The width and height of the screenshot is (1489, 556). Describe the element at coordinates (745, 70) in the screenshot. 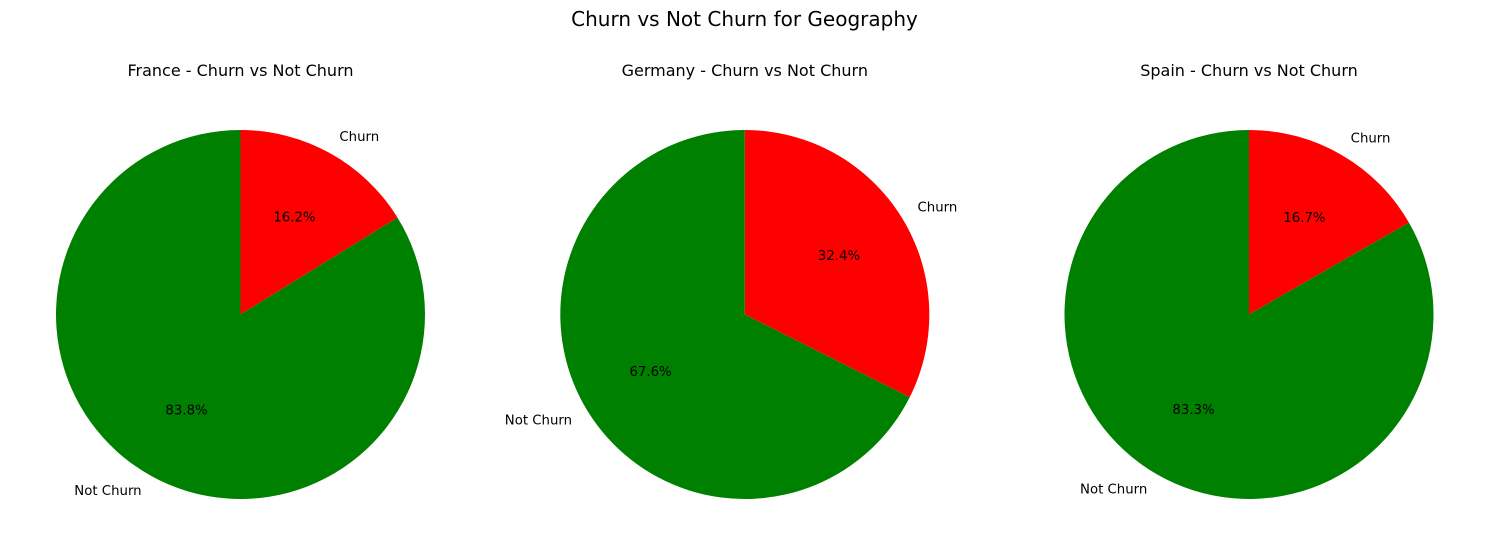

I see `pie-title: Germany - Churn vs Not Churn` at that location.